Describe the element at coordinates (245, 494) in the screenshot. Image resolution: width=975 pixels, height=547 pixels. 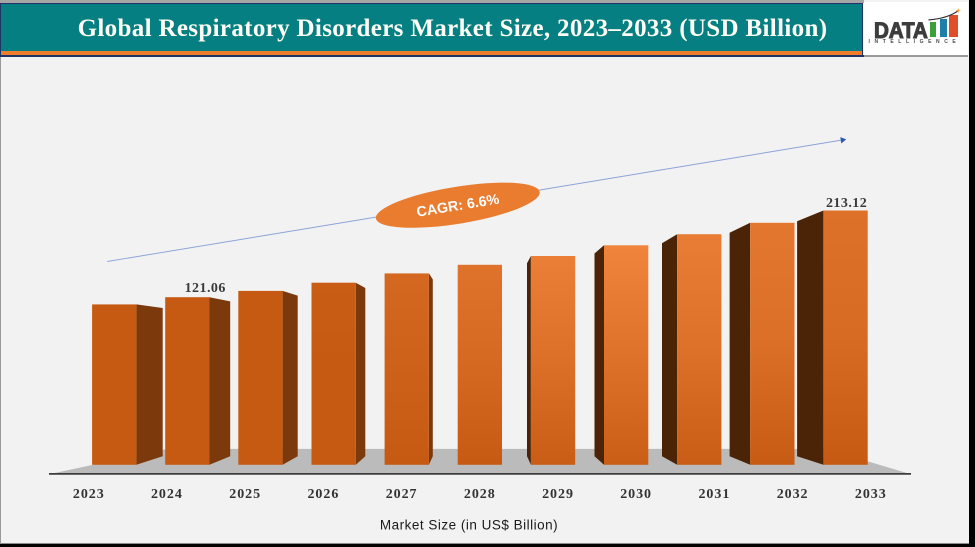
I see `svg-text: 2025` at that location.